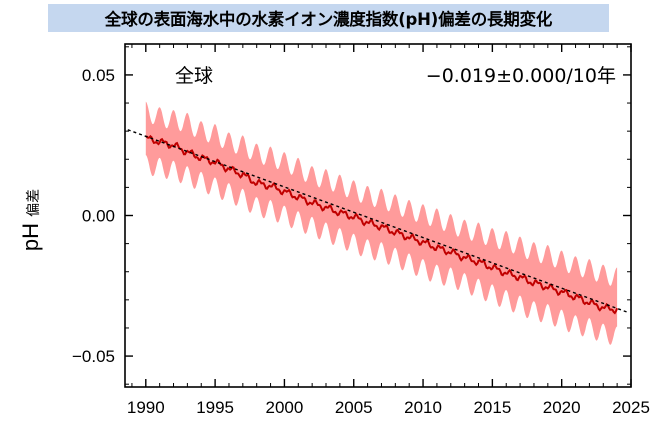 This screenshot has width=660, height=429. I want to click on chart-title-box: 全球の表面海水中の水素イオン濃度指数(pH)偏差の長期変化, so click(328, 18).